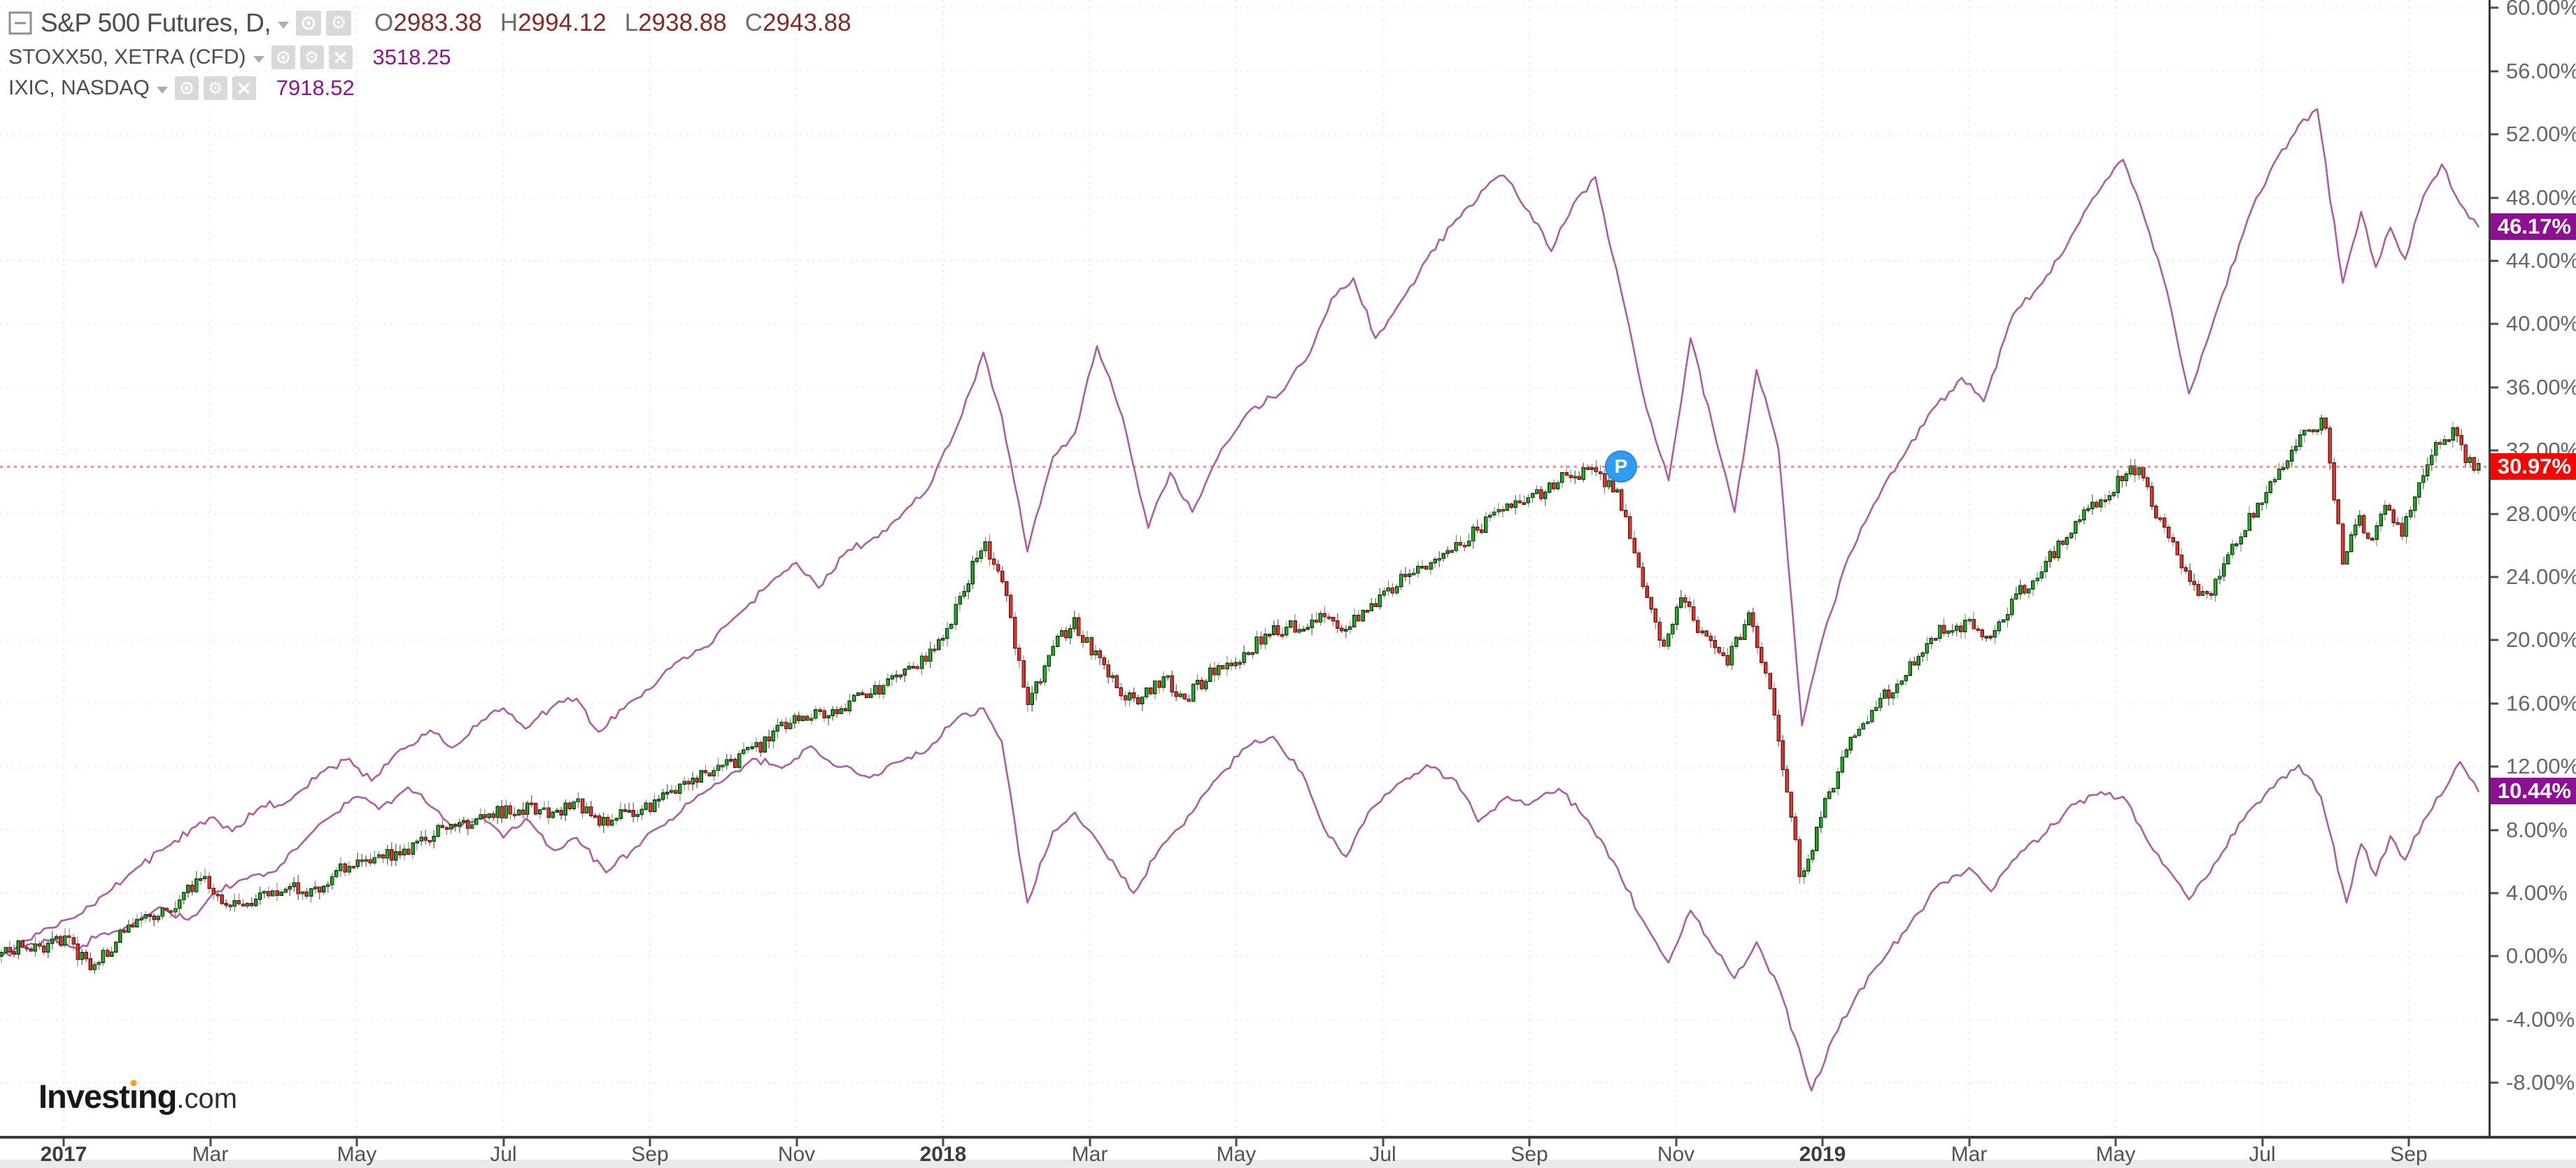  What do you see at coordinates (2541, 197) in the screenshot?
I see `price-tick-label: 48.00%` at bounding box center [2541, 197].